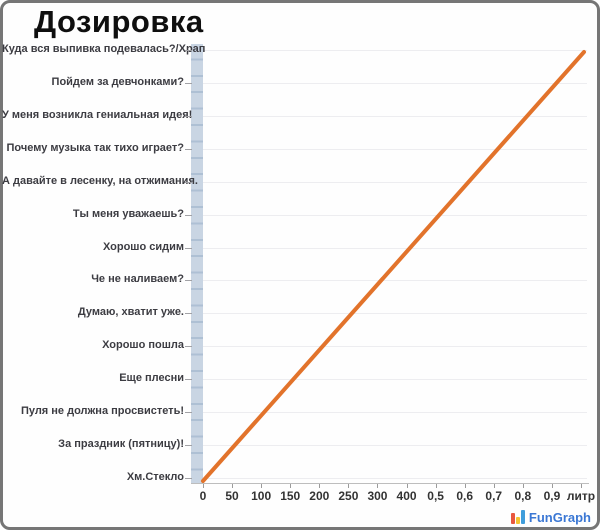 This screenshot has width=600, height=530. Describe the element at coordinates (97, 114) in the screenshot. I see `y-axis-label: У меня возникла гениальная идея!` at that location.